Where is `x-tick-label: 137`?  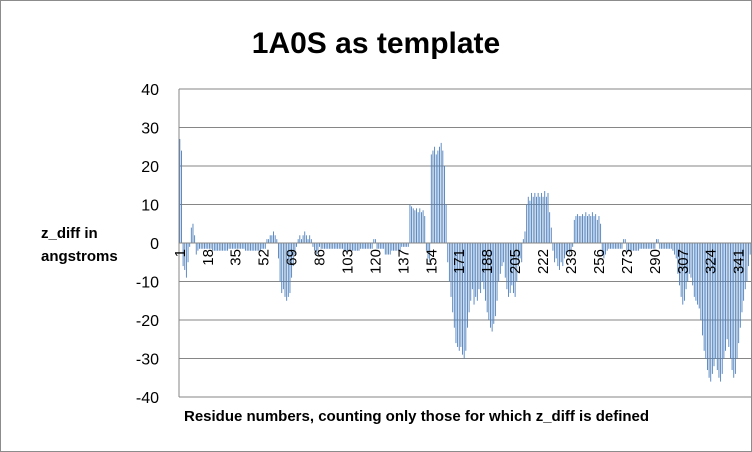
x-tick-label: 137 is located at coordinates (403, 261).